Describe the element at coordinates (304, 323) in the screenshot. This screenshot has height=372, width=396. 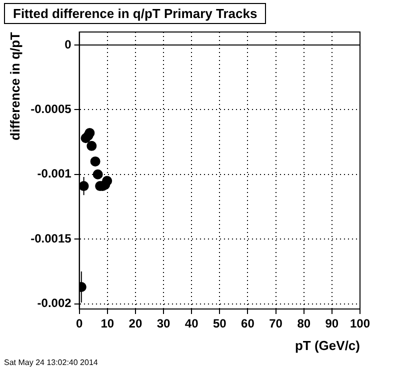
I see `x-tick-label: 80` at that location.